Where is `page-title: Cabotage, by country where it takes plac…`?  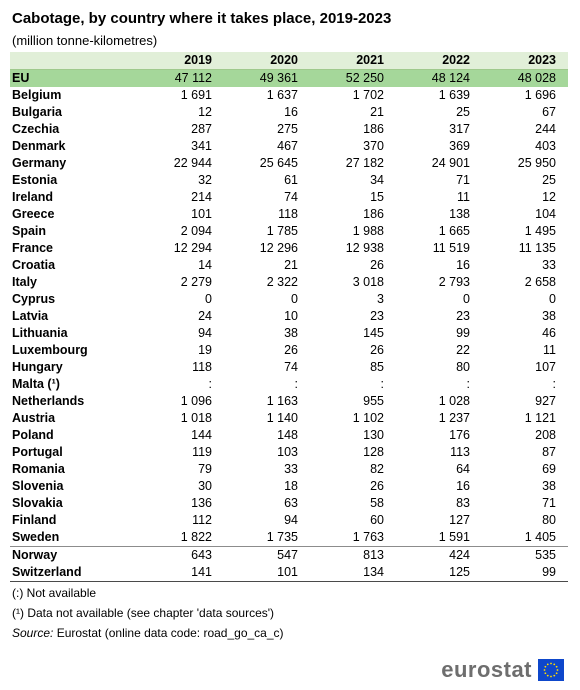 page-title: Cabotage, by country where it takes plac… is located at coordinates (202, 18).